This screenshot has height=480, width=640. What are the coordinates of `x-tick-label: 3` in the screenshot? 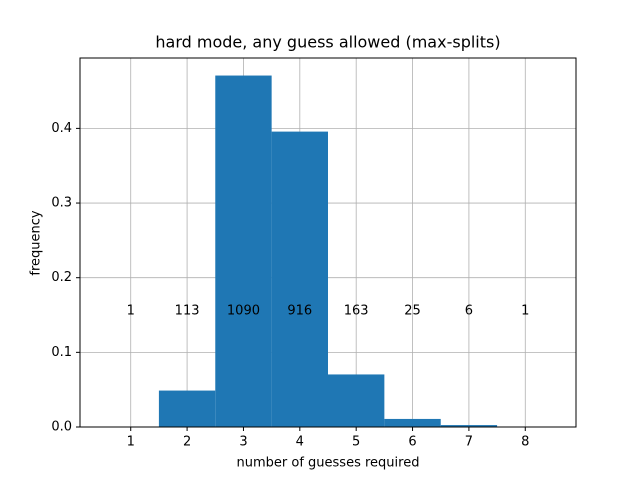 It's located at (243, 442).